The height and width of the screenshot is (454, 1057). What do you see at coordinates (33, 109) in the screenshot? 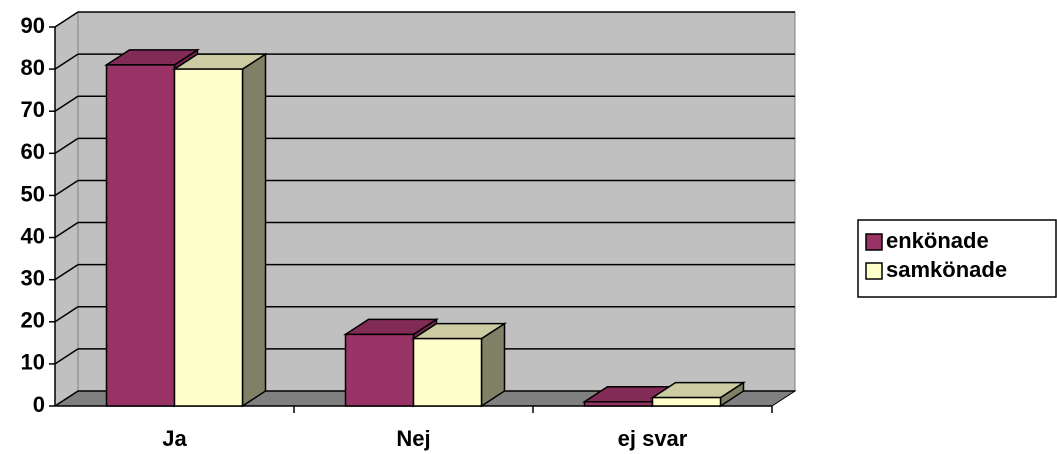
I see `y-tick-label: 70` at bounding box center [33, 109].